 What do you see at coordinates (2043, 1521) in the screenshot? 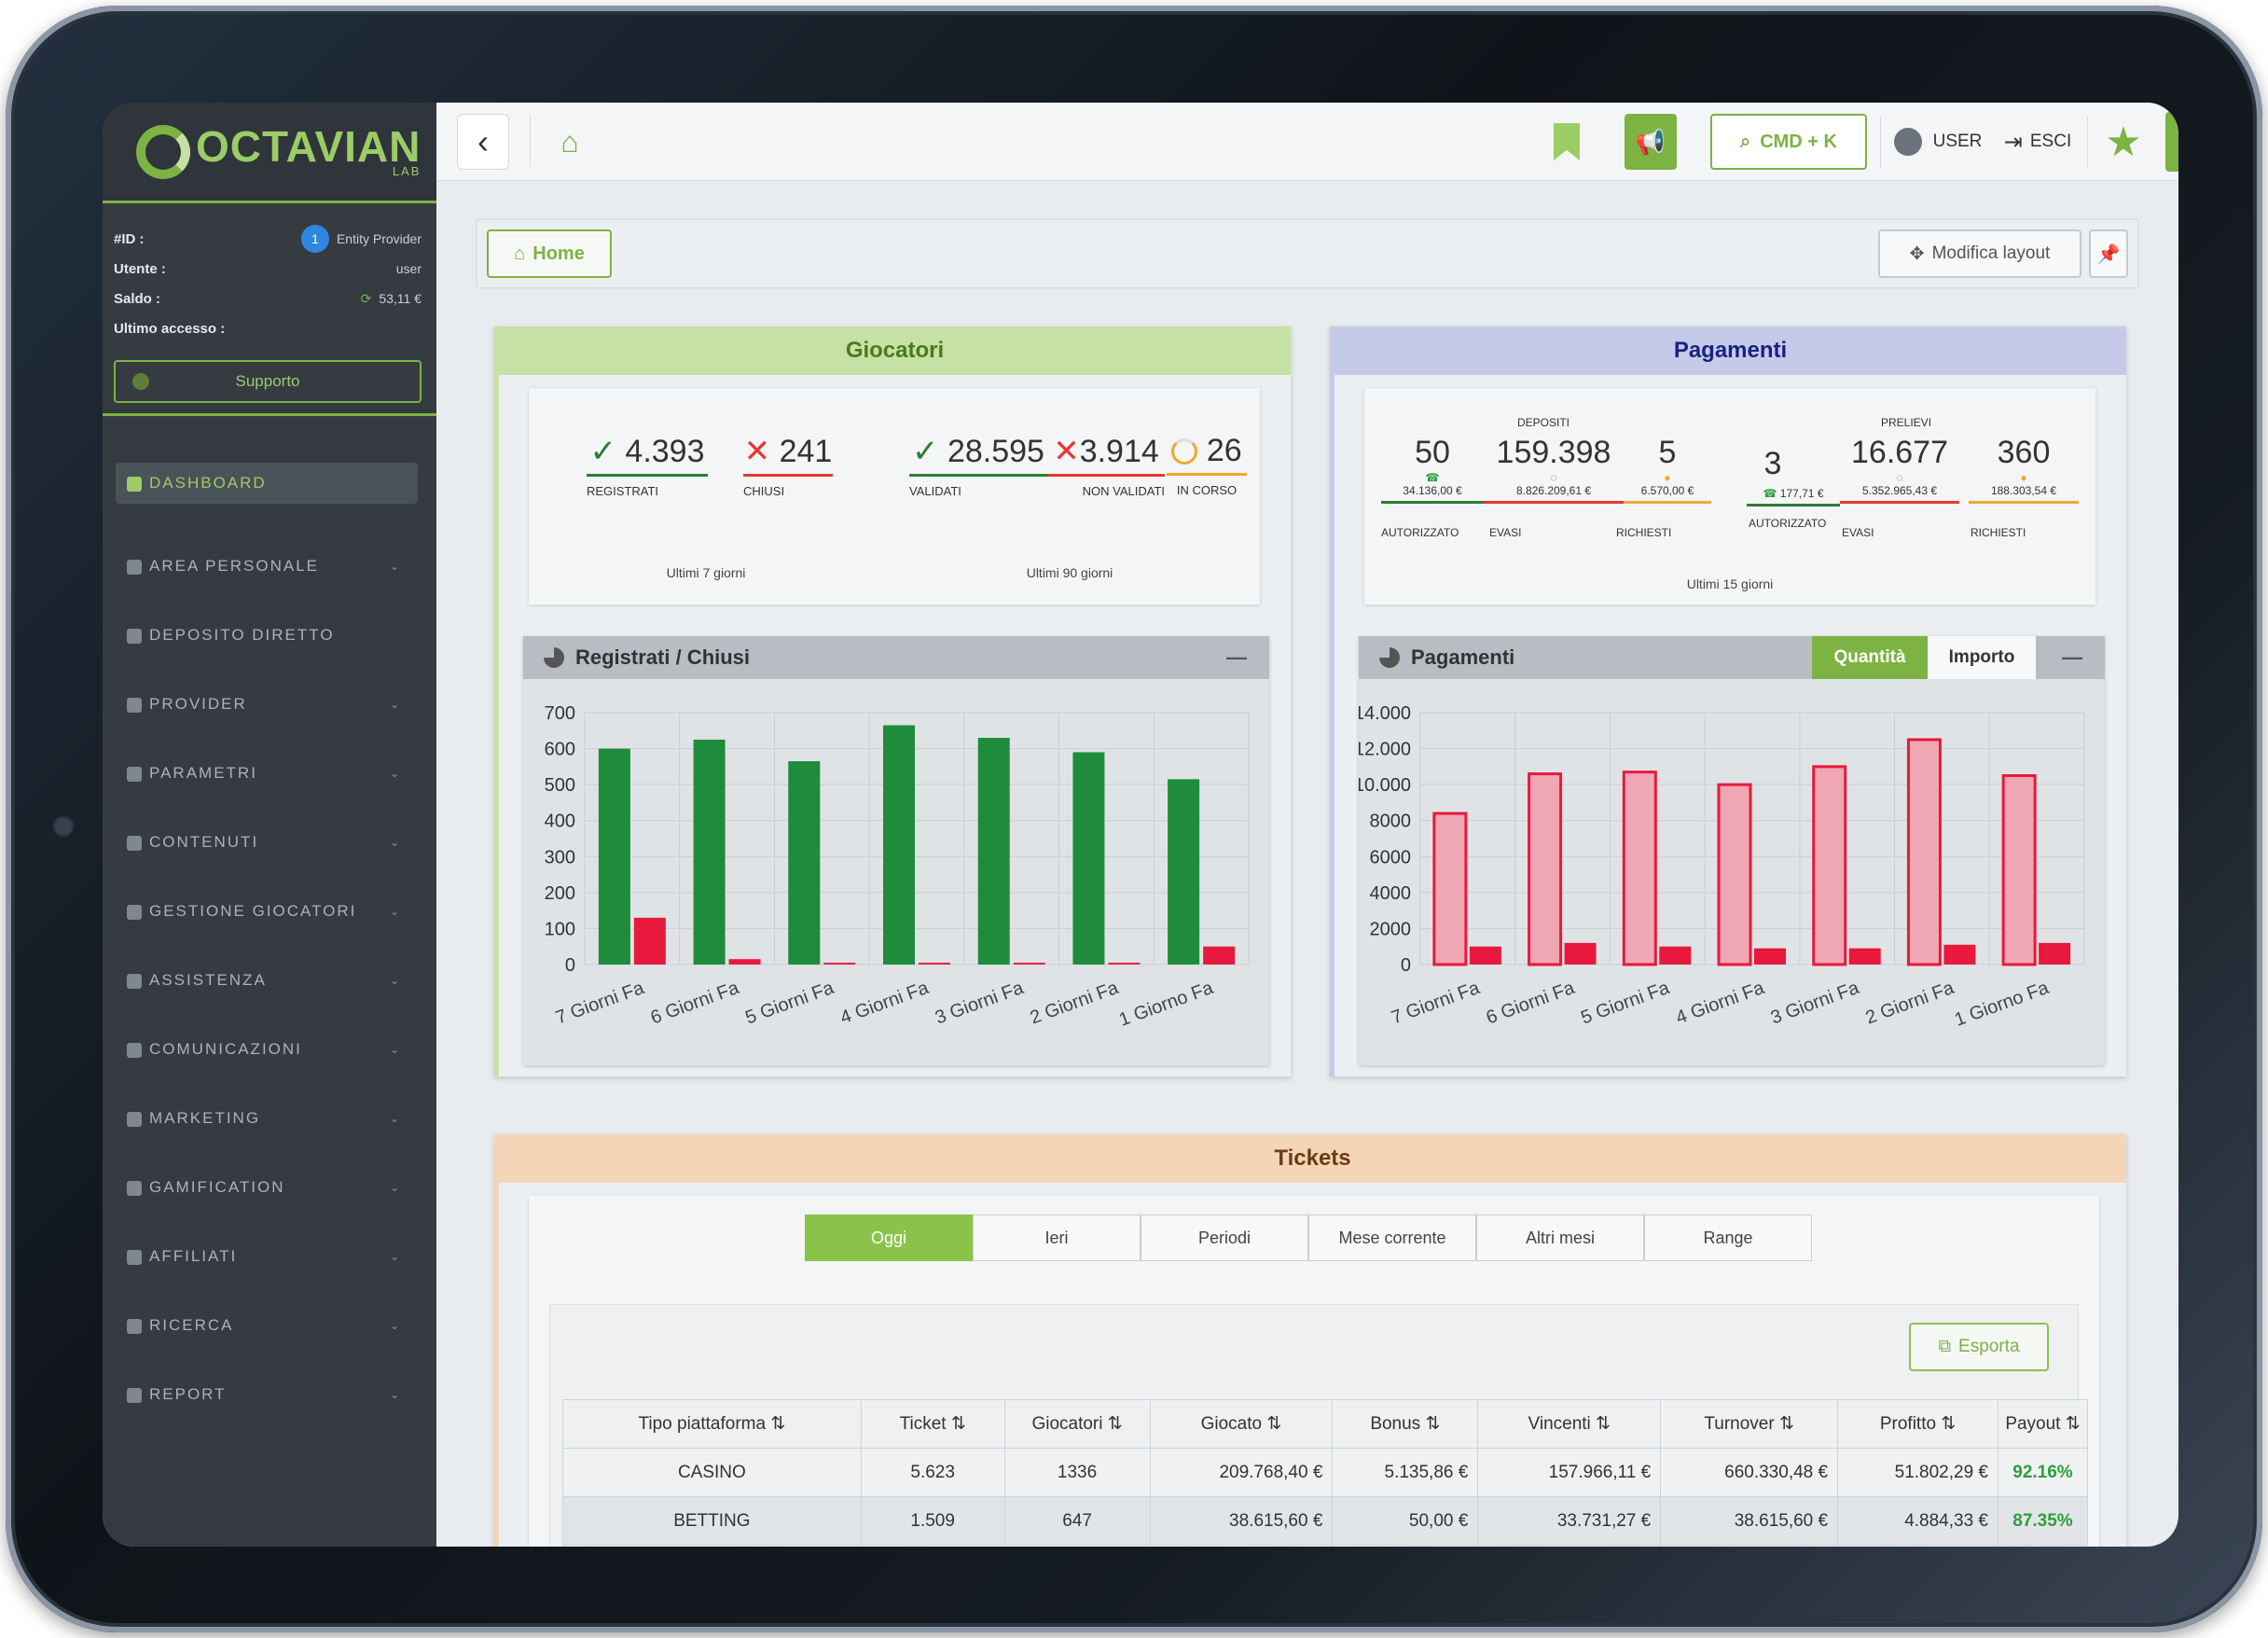
I see `table-cell: 87.35%` at bounding box center [2043, 1521].